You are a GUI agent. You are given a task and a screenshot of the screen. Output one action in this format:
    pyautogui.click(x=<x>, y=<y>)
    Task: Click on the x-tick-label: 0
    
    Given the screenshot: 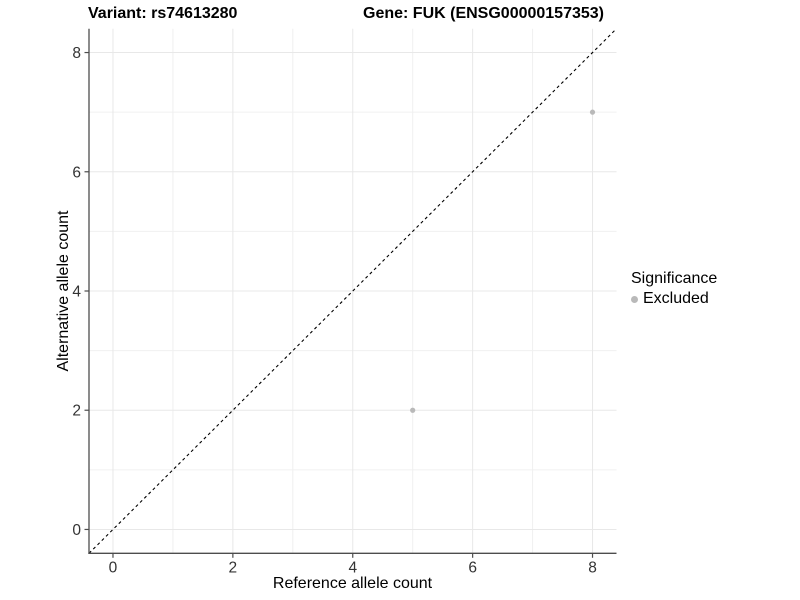 What is the action you would take?
    pyautogui.click(x=113, y=567)
    